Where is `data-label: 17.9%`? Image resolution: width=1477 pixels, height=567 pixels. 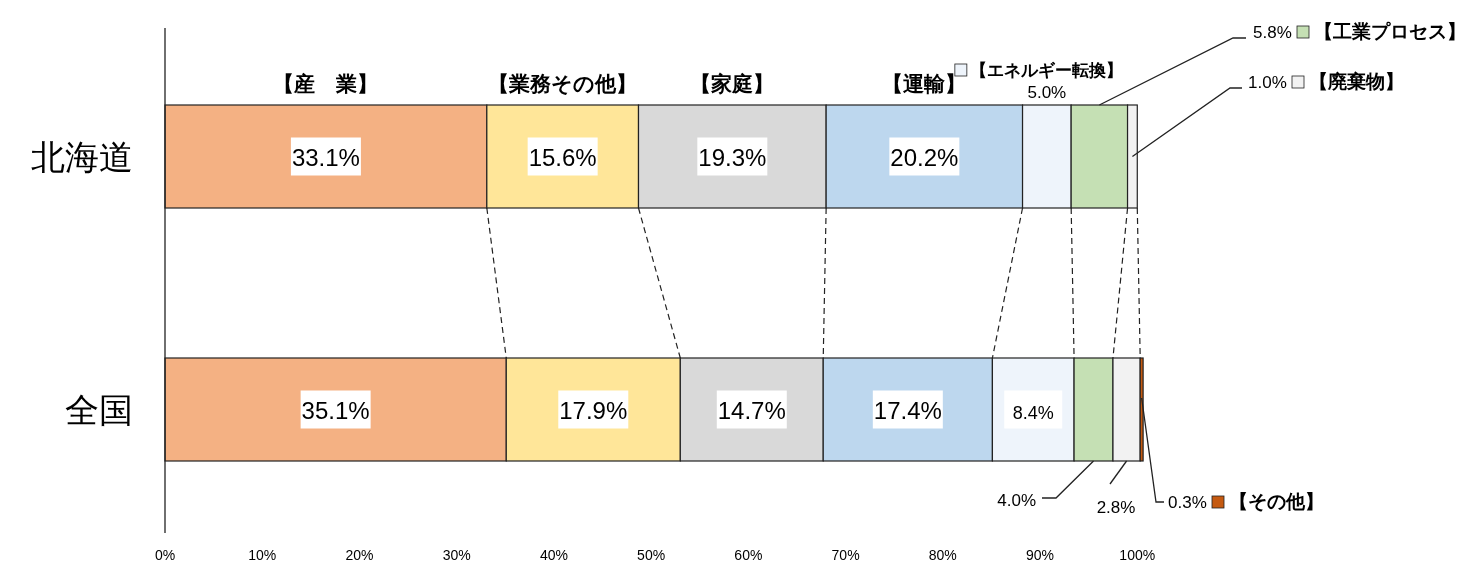 data-label: 17.9% is located at coordinates (593, 410).